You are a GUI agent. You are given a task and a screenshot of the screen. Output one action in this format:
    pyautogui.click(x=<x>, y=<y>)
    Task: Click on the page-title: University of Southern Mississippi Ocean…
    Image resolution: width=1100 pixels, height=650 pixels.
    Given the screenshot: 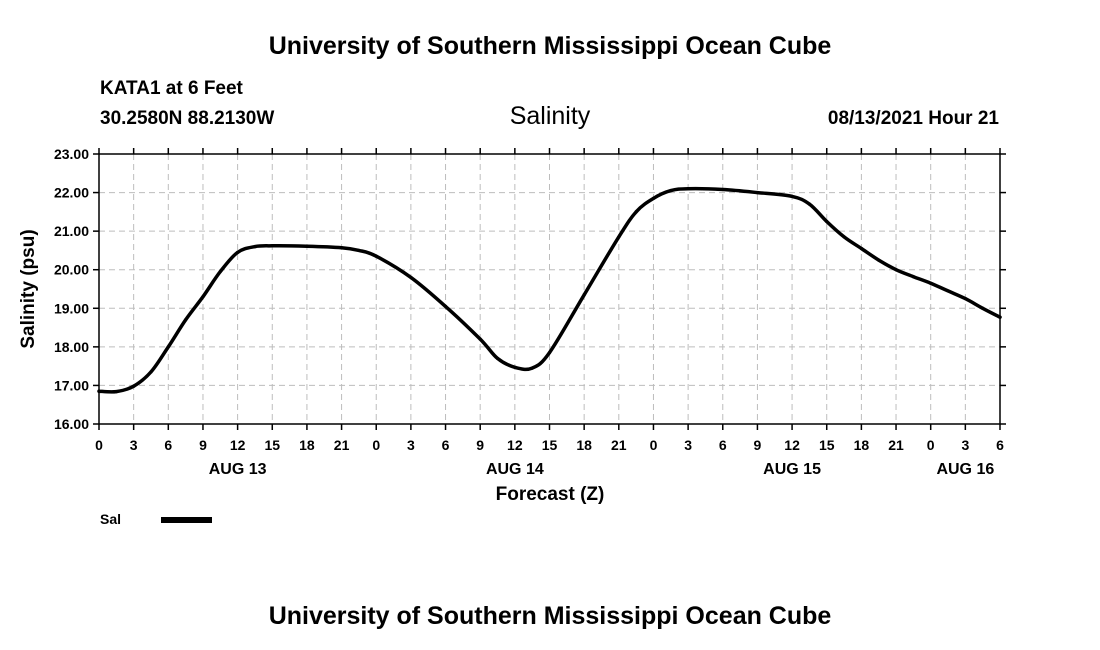 What is the action you would take?
    pyautogui.click(x=550, y=46)
    